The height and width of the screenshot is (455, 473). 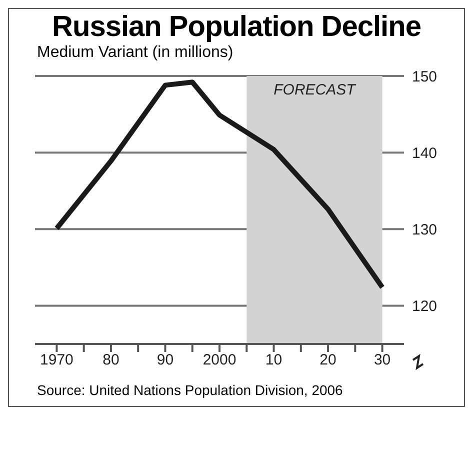 I want to click on x-tick-label: 1970, so click(x=57, y=360).